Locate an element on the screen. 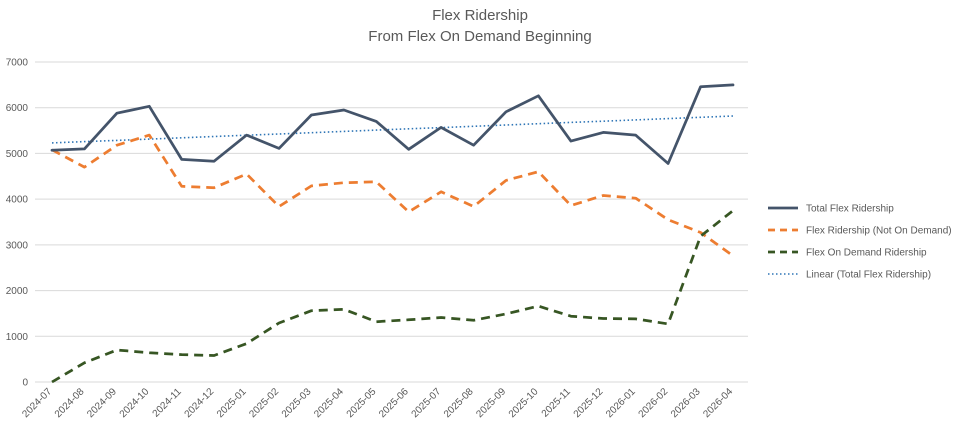 The image size is (960, 430). x-tick-label: 2026-04 is located at coordinates (718, 403).